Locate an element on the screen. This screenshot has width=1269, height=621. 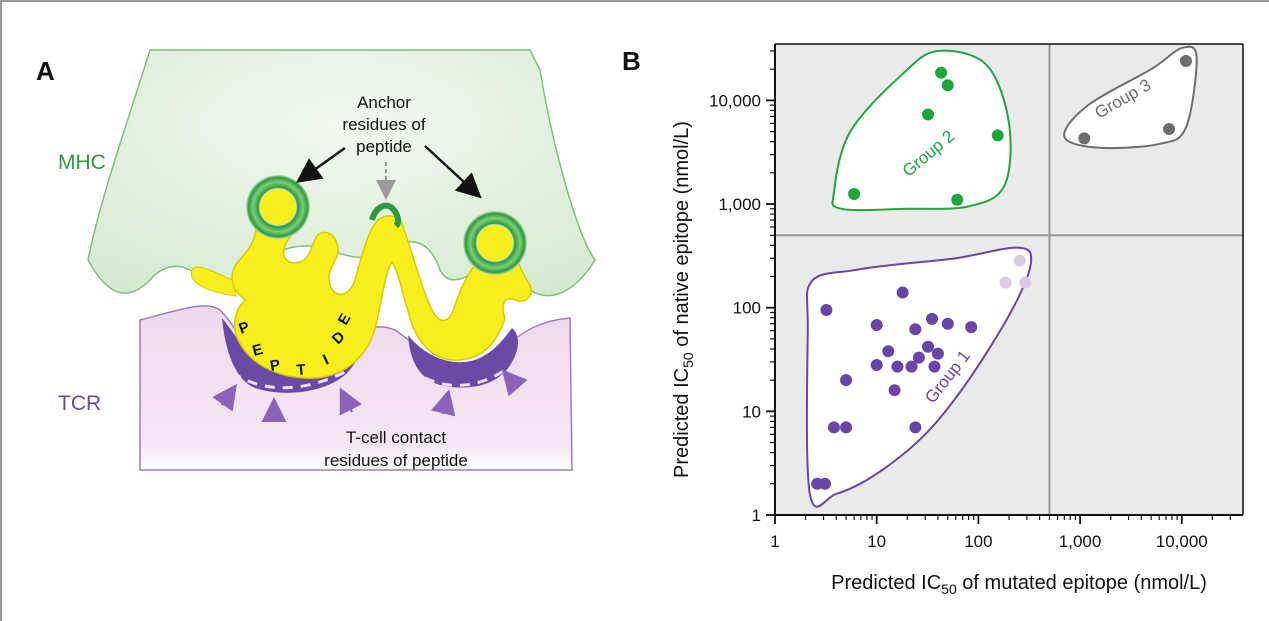
tcr-pocket-right is located at coordinates (463, 358).